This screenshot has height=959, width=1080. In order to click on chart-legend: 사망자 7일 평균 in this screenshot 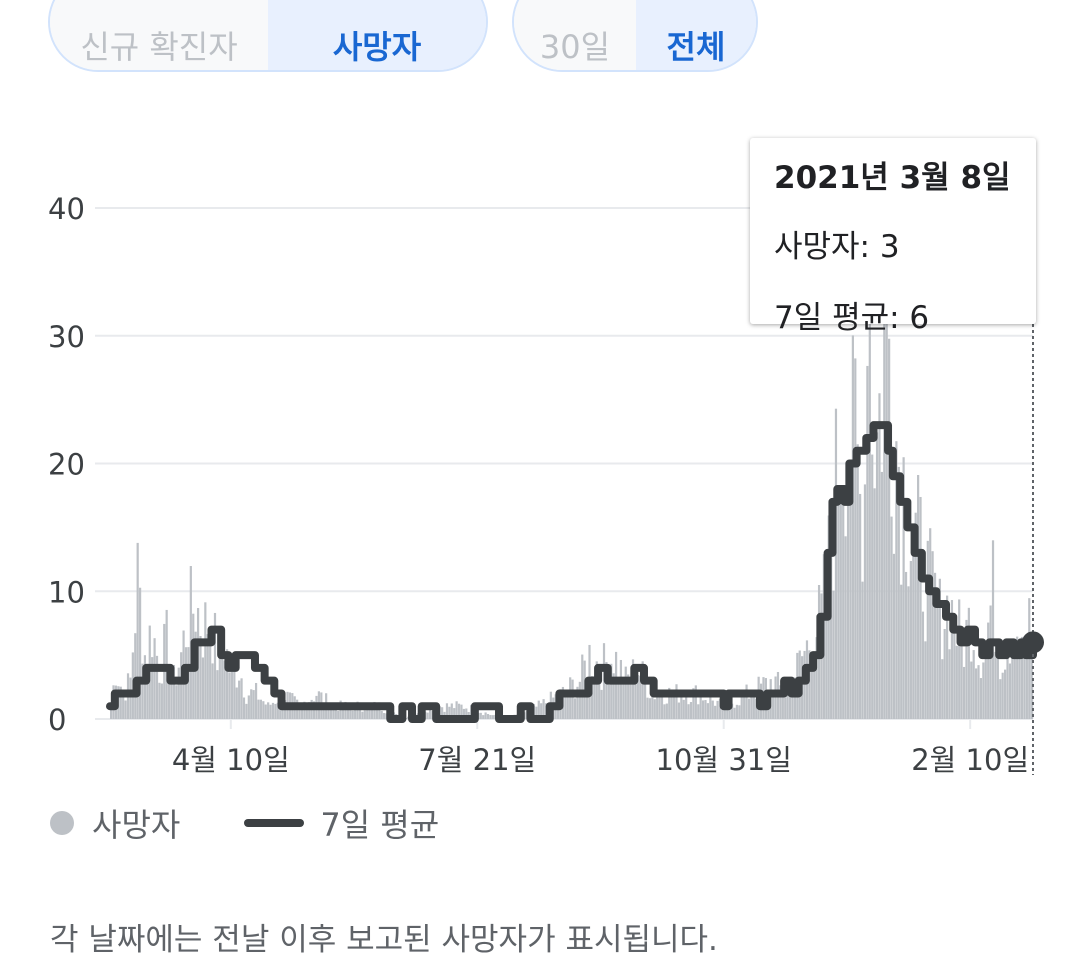, I will do `click(244, 823)`.